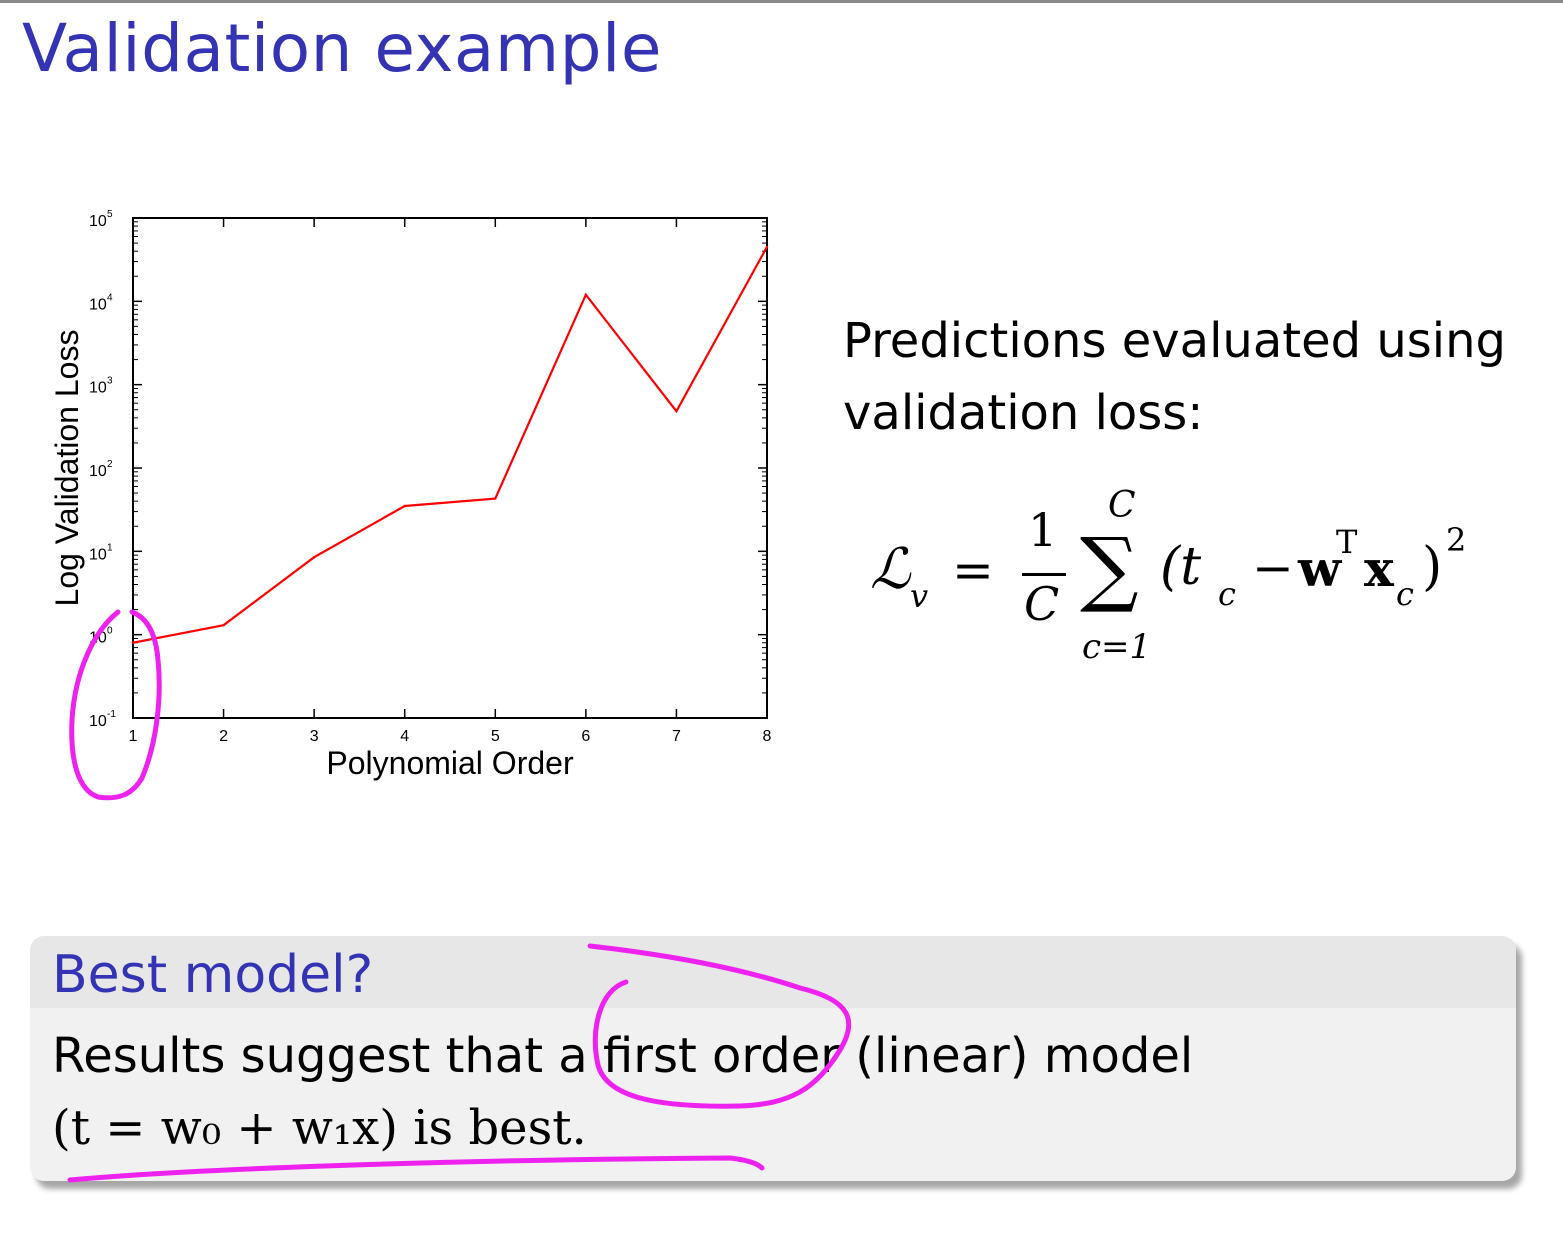 Image resolution: width=1563 pixels, height=1241 pixels. What do you see at coordinates (773, 972) in the screenshot?
I see `block-title: Best model?` at bounding box center [773, 972].